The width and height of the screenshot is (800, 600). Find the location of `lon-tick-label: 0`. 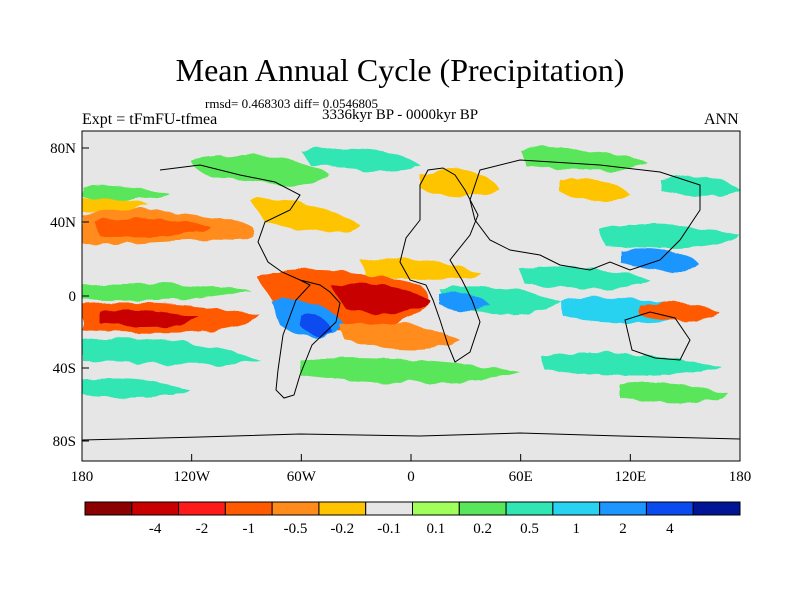

lon-tick-label: 0 is located at coordinates (411, 477).